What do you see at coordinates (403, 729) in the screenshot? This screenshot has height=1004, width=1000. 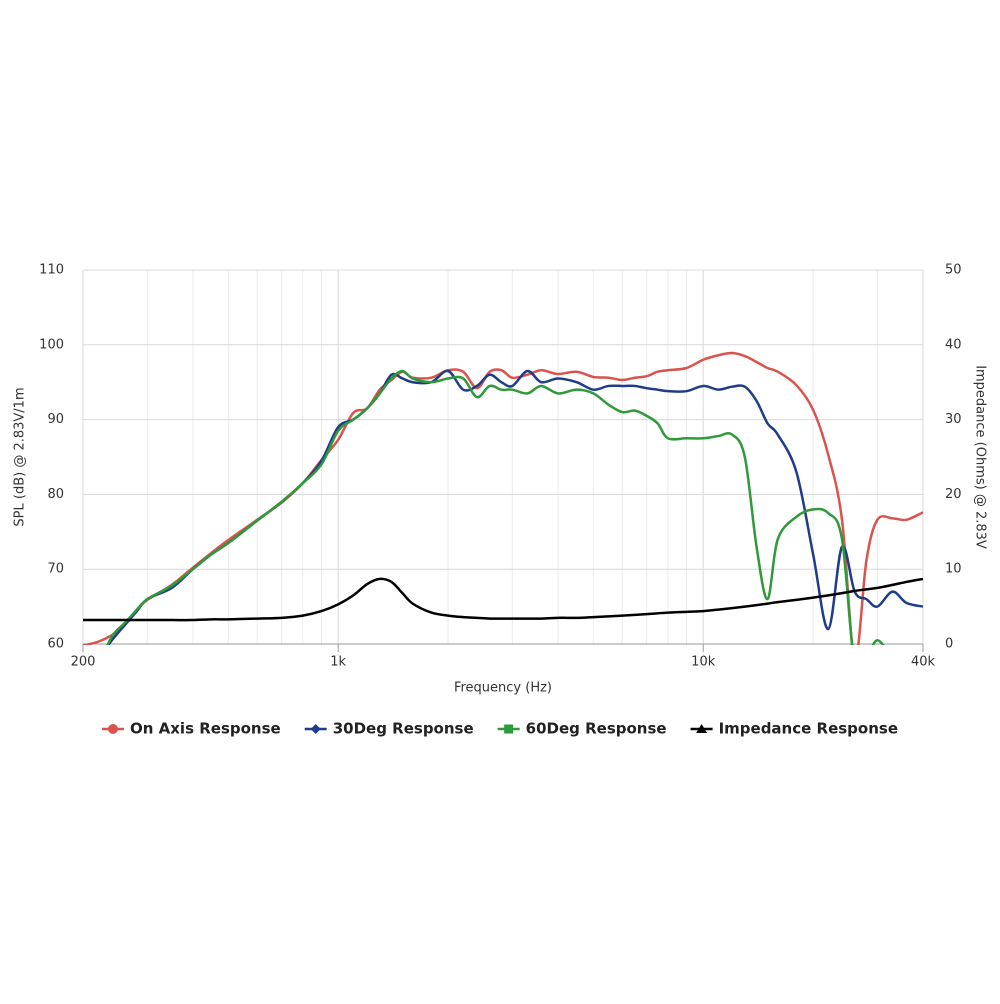 I see `legend-label: 30Deg Response` at bounding box center [403, 729].